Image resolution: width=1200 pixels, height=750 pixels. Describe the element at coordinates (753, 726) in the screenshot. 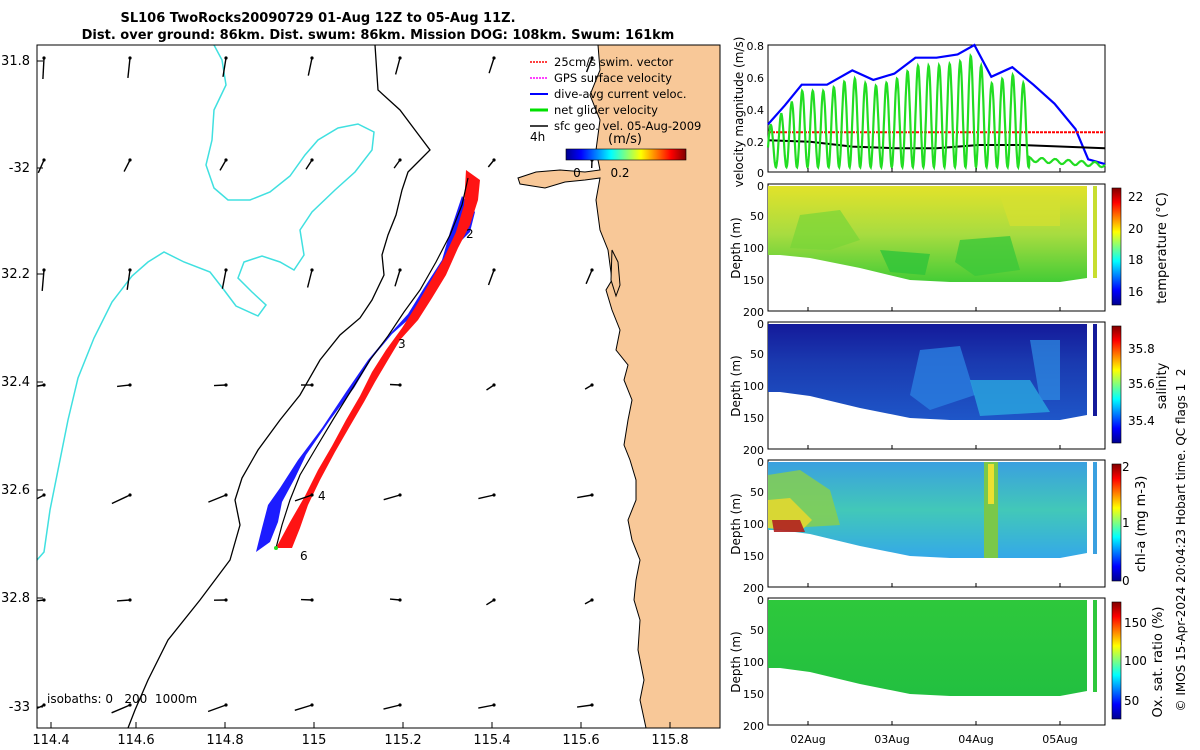

I see `oxygen-y-tick: 200` at that location.